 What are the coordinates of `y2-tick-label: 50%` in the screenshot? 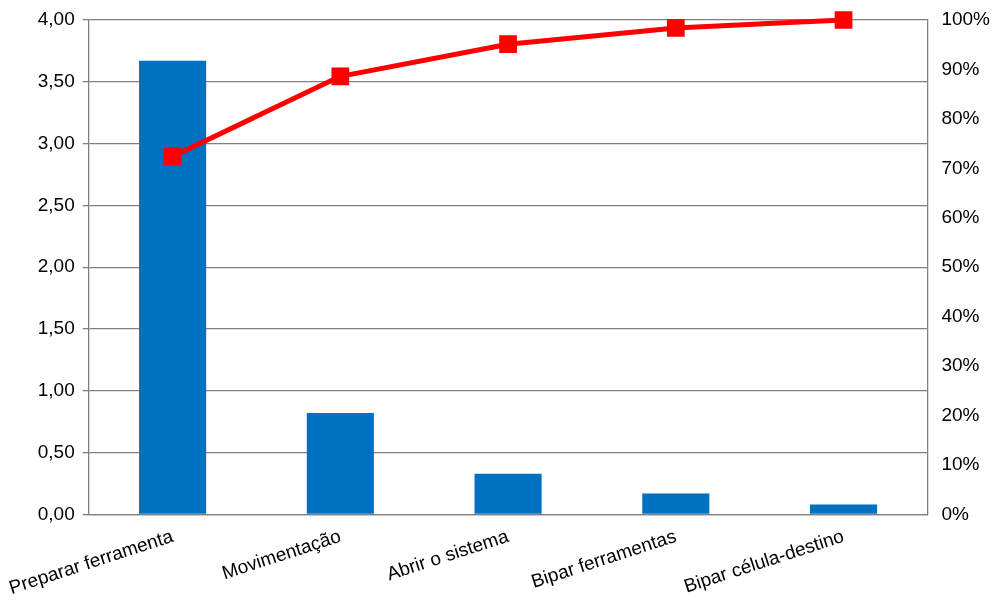 It's located at (960, 266).